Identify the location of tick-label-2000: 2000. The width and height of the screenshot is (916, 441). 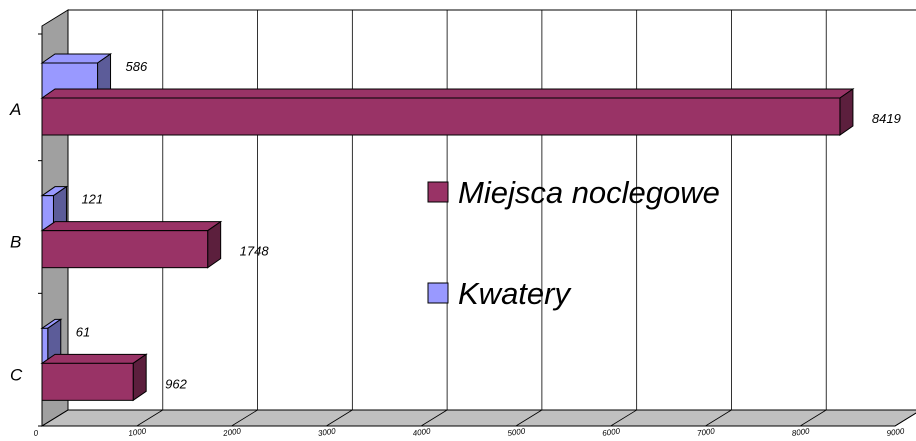
(232, 433).